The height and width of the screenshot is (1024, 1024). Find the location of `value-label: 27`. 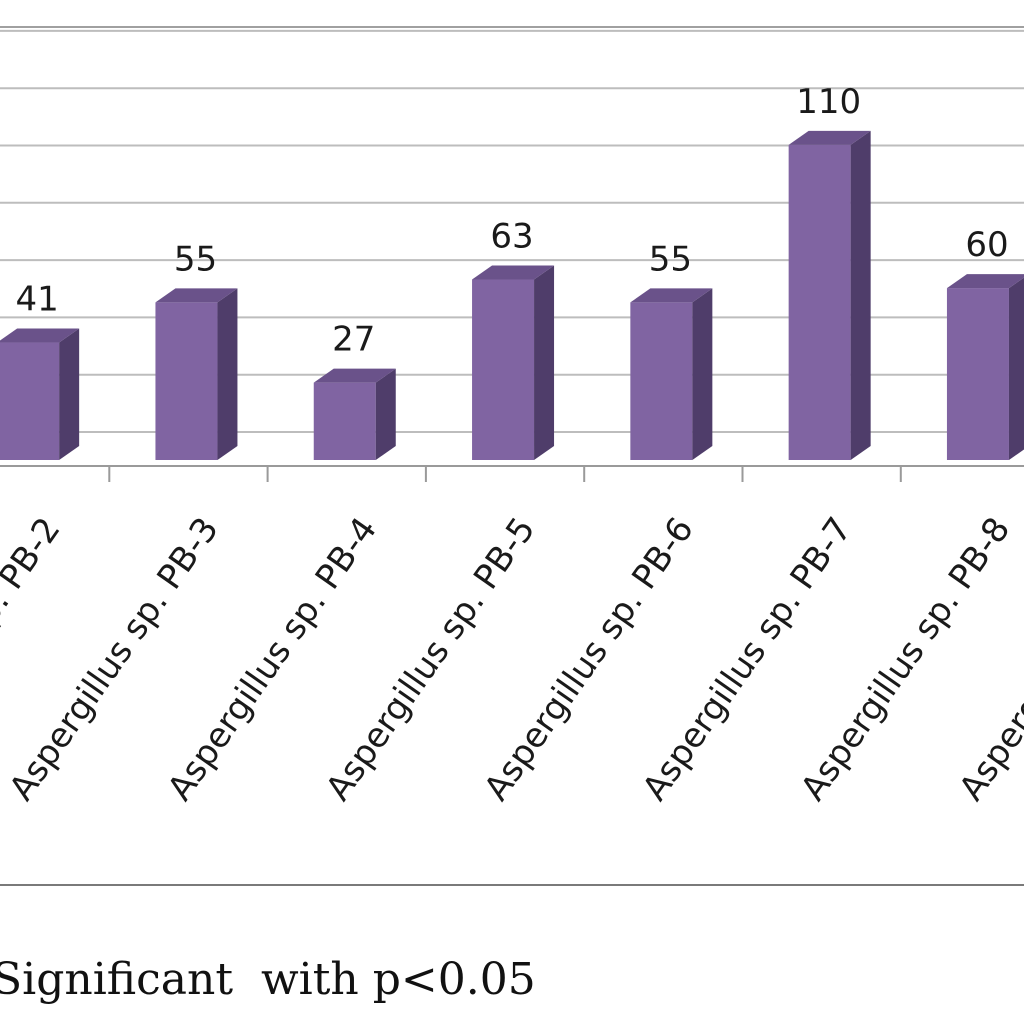

value-label: 27 is located at coordinates (353, 340).